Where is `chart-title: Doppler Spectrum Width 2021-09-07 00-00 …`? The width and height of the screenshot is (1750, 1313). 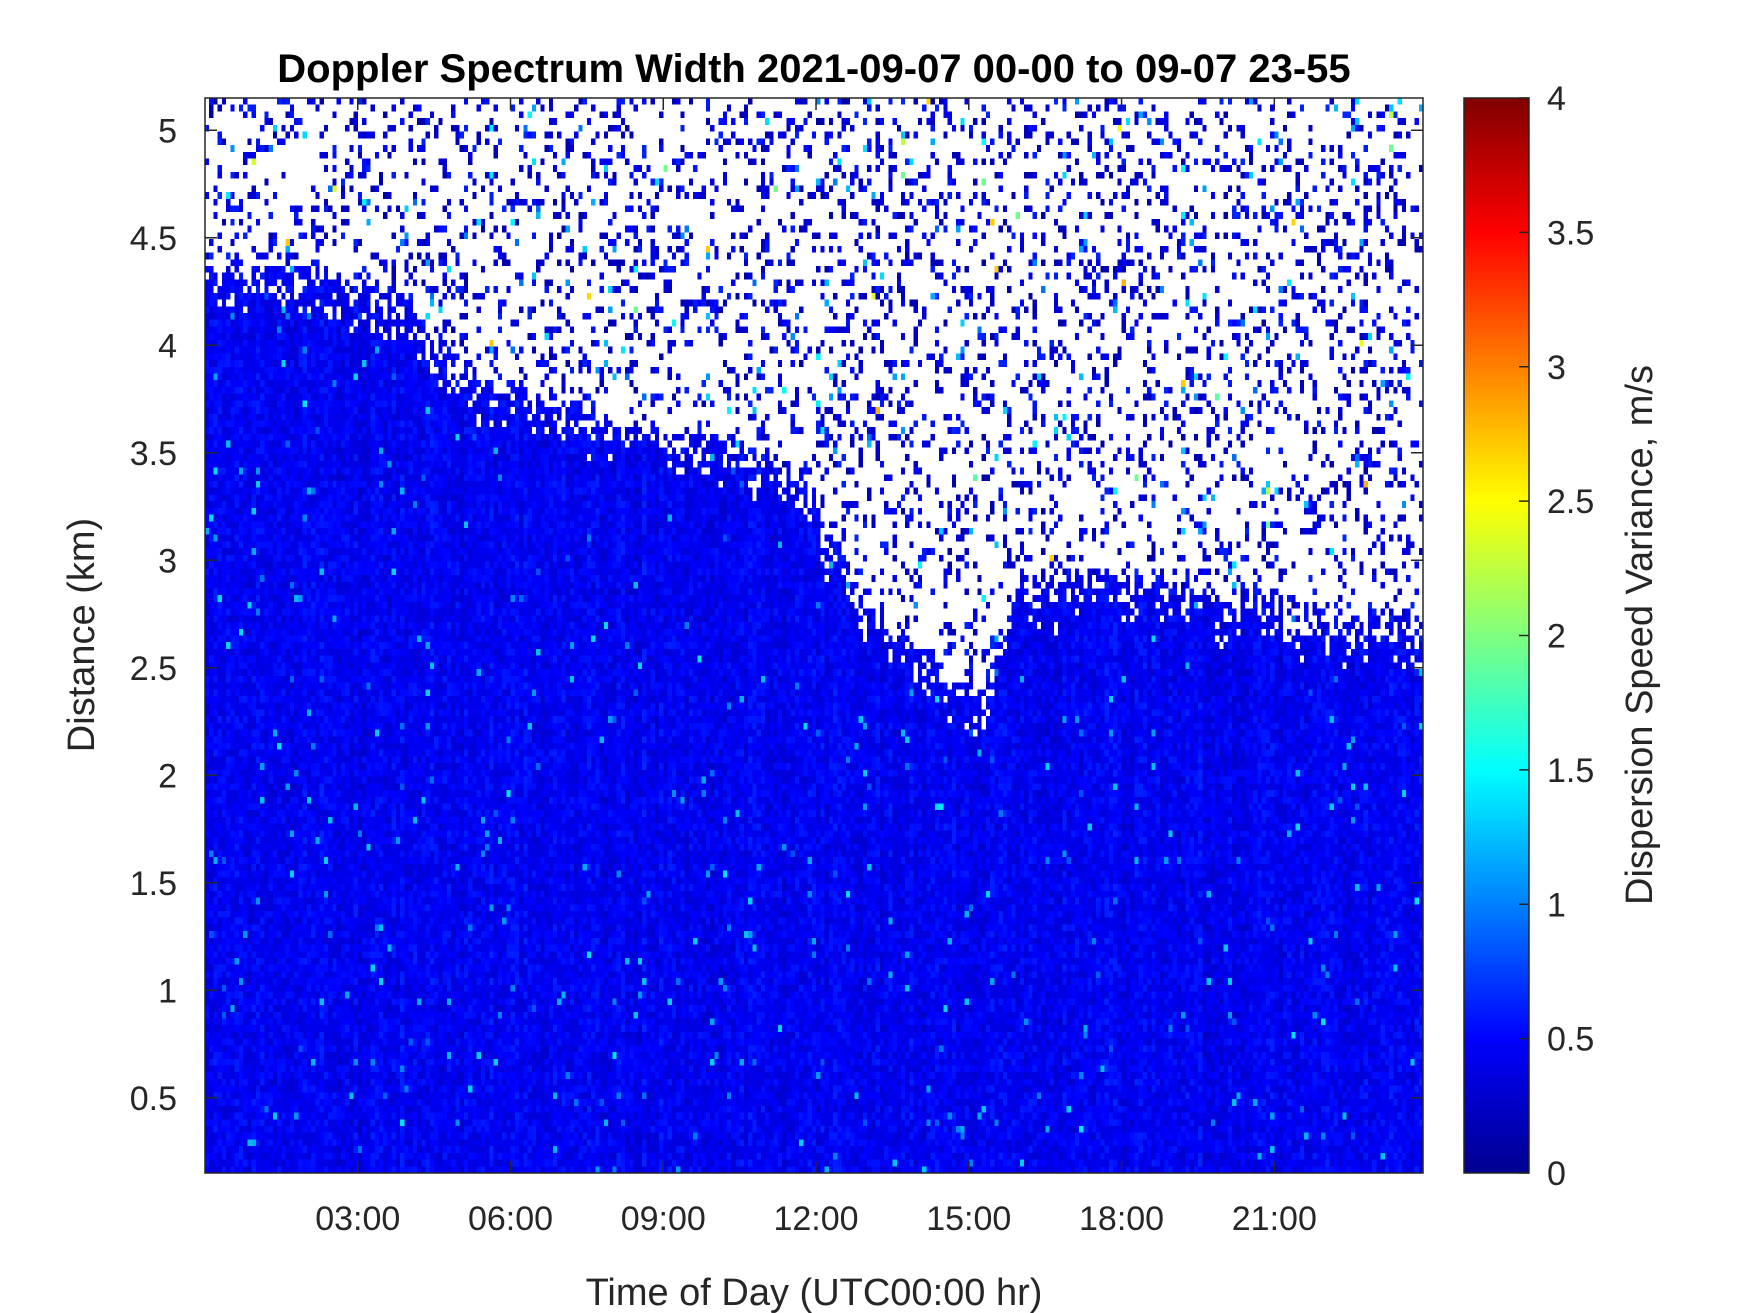 chart-title: Doppler Spectrum Width 2021-09-07 00-00 … is located at coordinates (813, 69).